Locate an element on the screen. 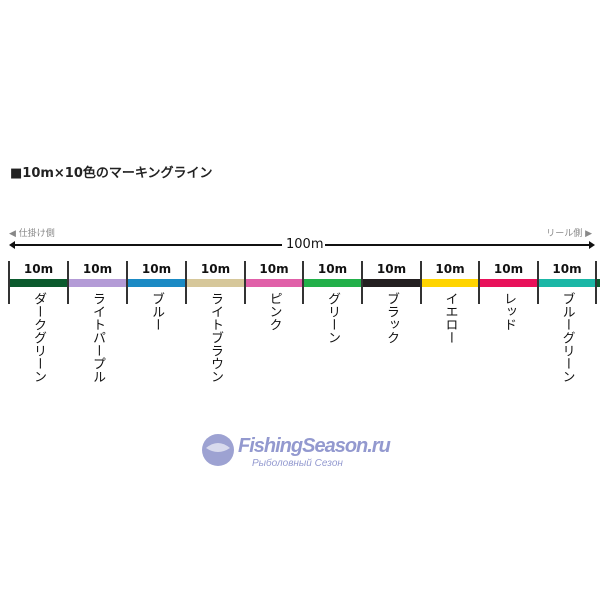 The width and height of the screenshot is (600, 600). total-length-label: 100m is located at coordinates (305, 244).